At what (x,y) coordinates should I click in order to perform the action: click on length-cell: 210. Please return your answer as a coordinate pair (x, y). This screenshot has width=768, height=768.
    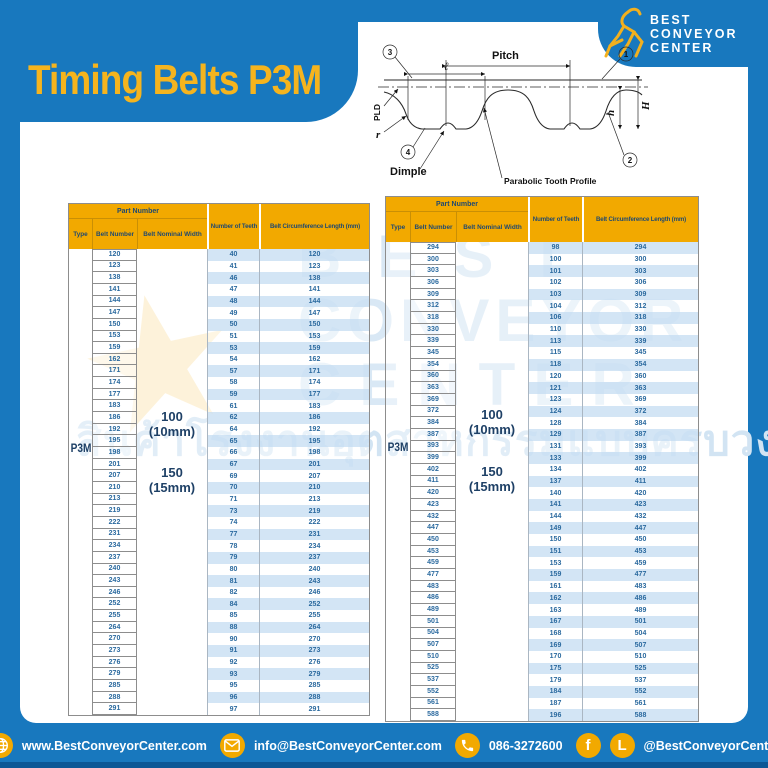
    Looking at the image, I should click on (314, 487).